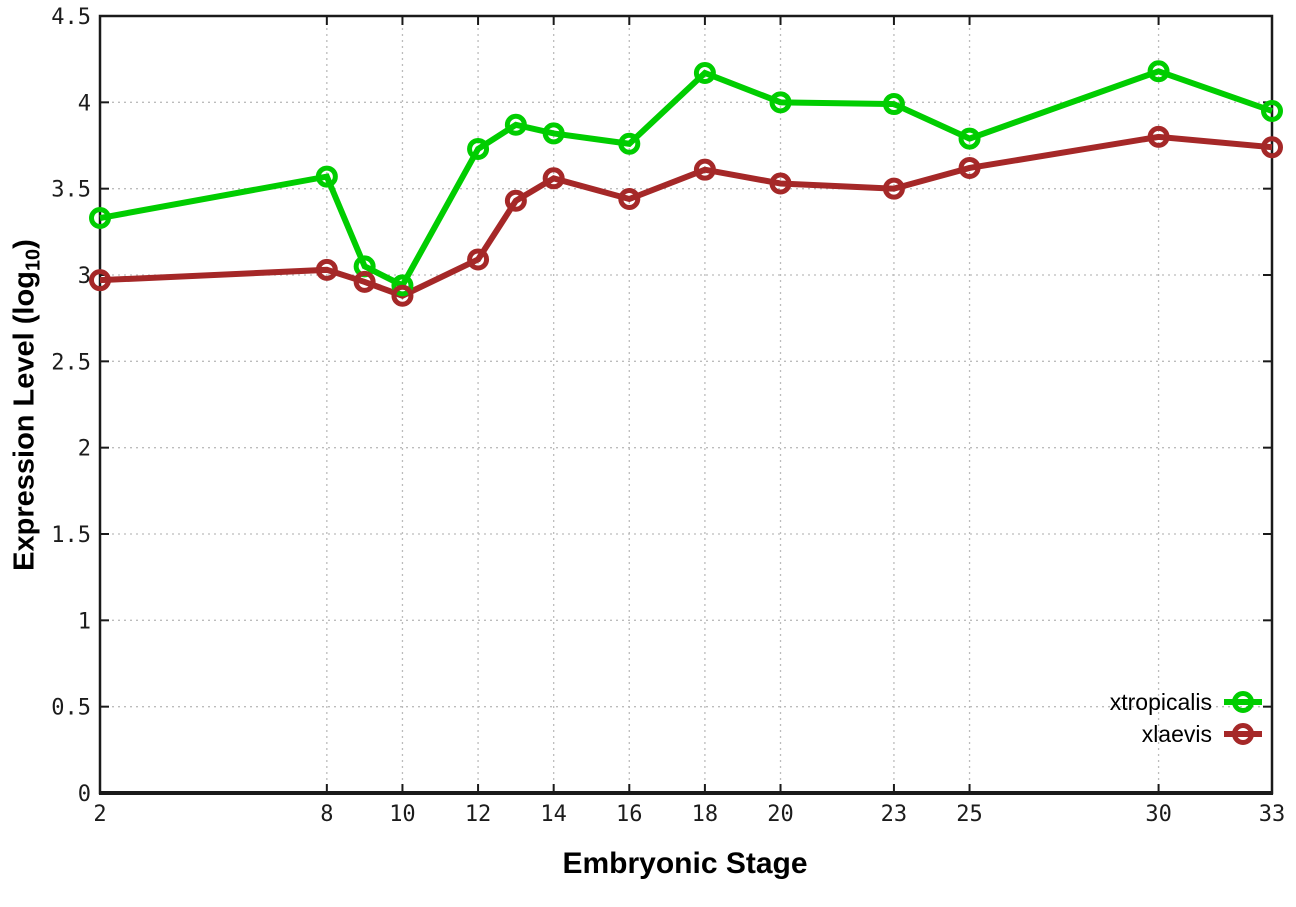 This screenshot has width=1296, height=907. What do you see at coordinates (84, 621) in the screenshot?
I see `y-tick-label: 1` at bounding box center [84, 621].